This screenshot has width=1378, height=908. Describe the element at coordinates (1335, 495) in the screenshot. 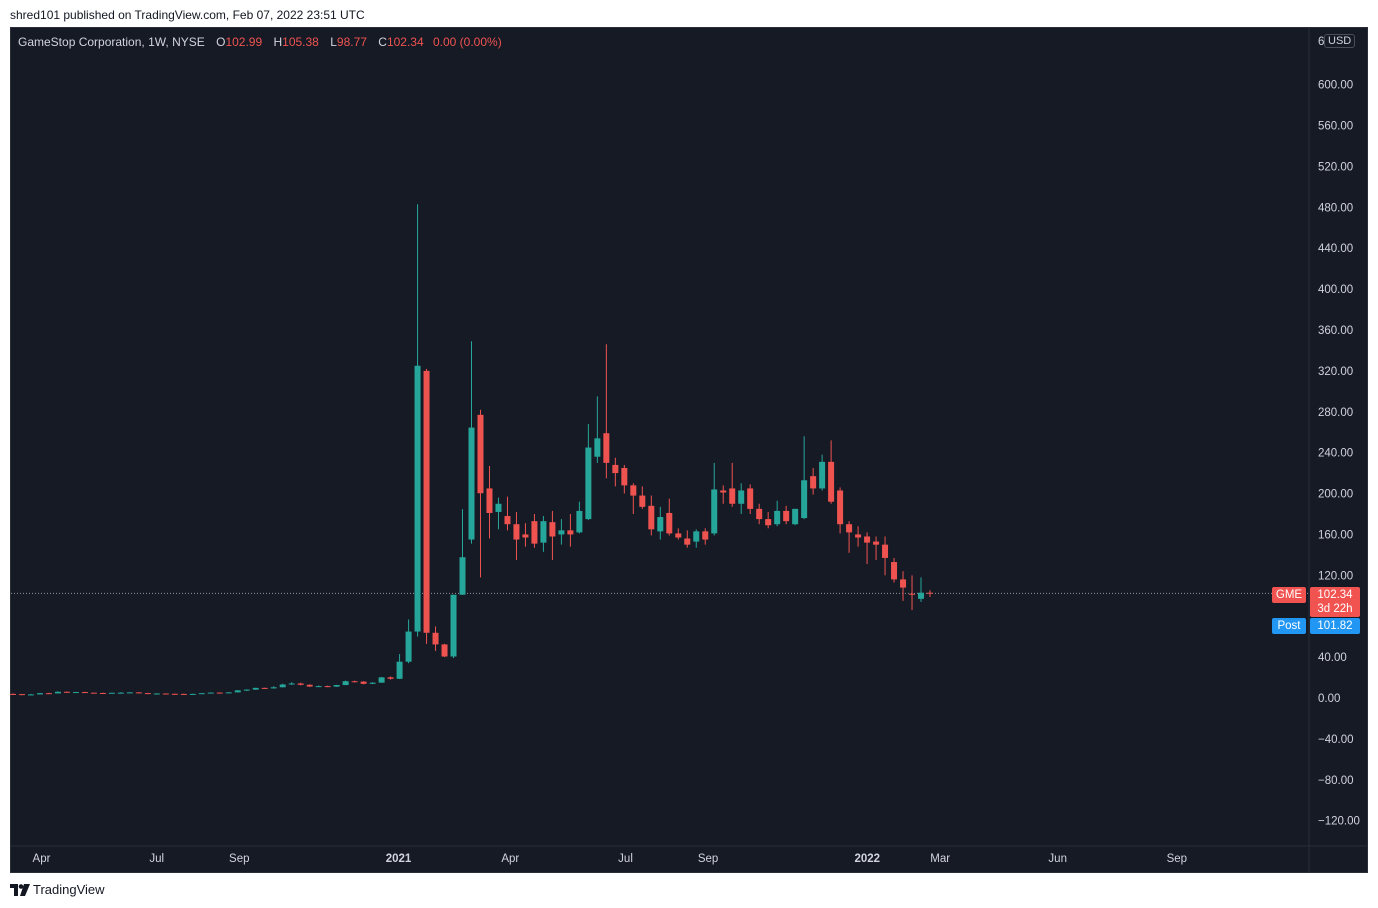

I see `y-tick-label: 200.00` at that location.